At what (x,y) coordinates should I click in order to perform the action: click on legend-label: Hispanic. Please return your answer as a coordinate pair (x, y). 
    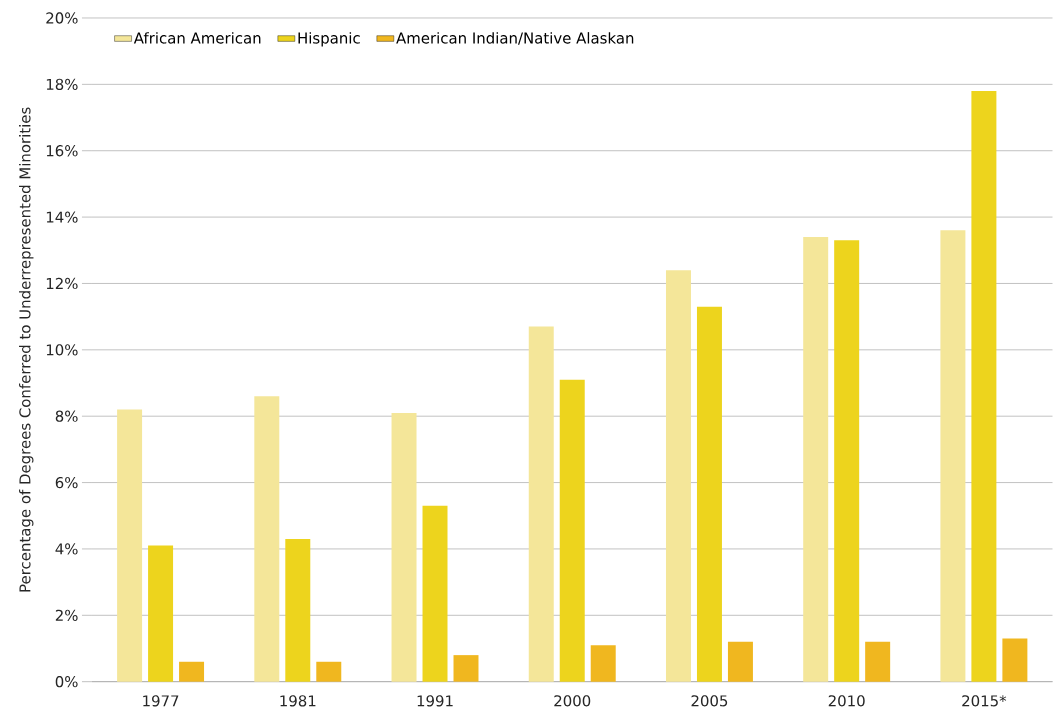
    Looking at the image, I should click on (329, 39).